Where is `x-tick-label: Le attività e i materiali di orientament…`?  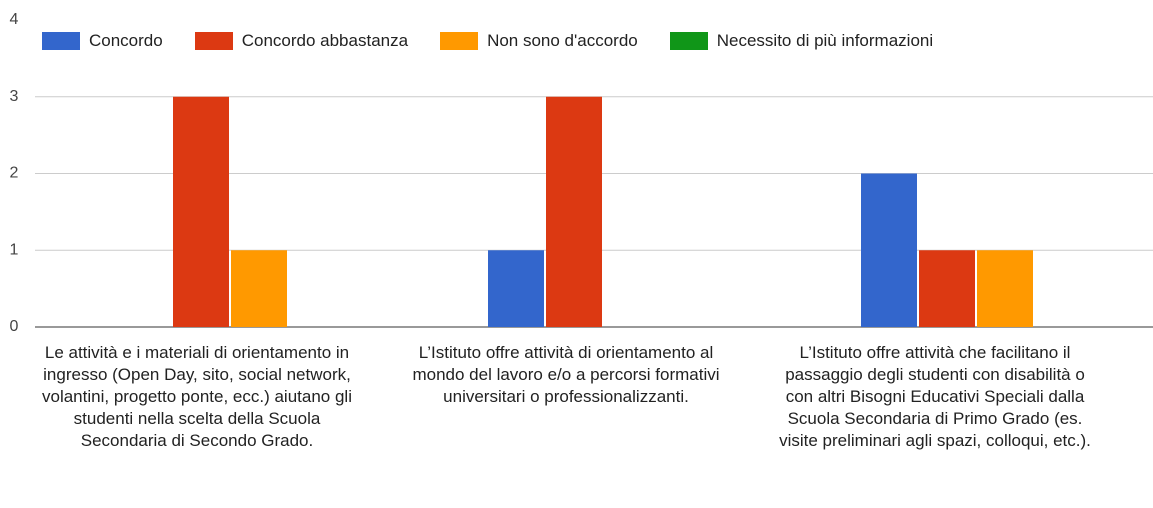
x-tick-label: Le attività e i materiali di orientament… is located at coordinates (197, 396).